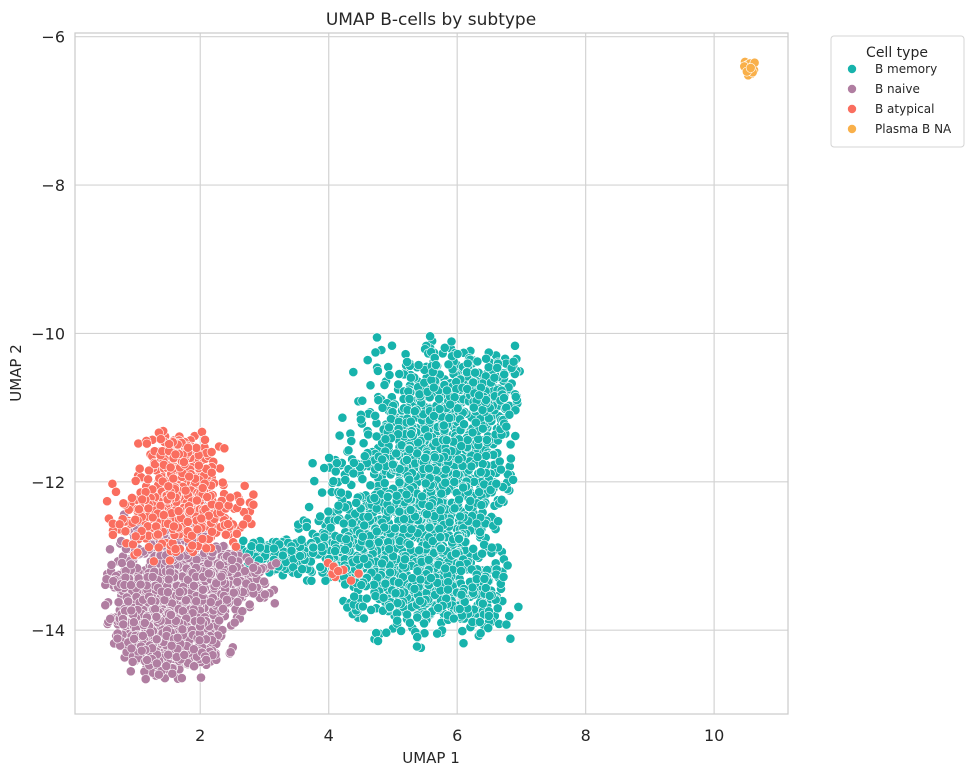  I want to click on legend-title: Cell type, so click(897, 53).